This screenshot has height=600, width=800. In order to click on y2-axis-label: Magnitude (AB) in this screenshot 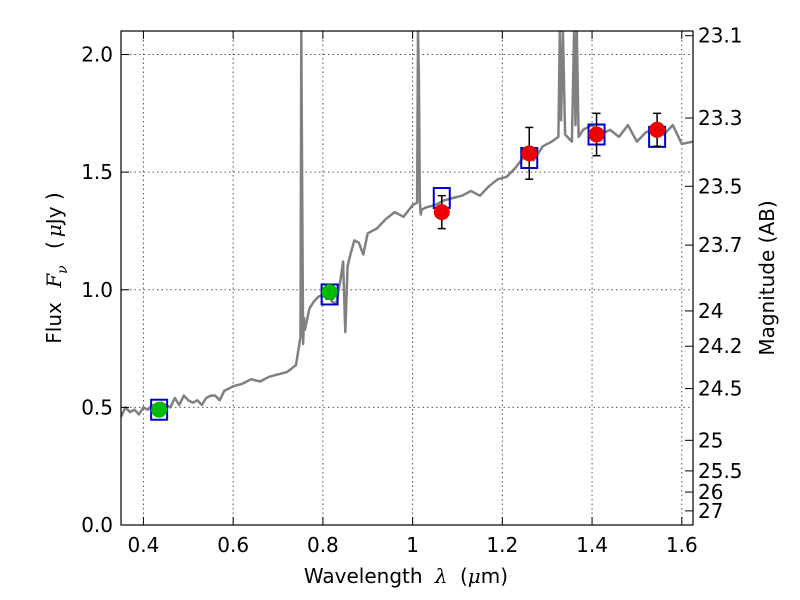, I will do `click(767, 277)`.